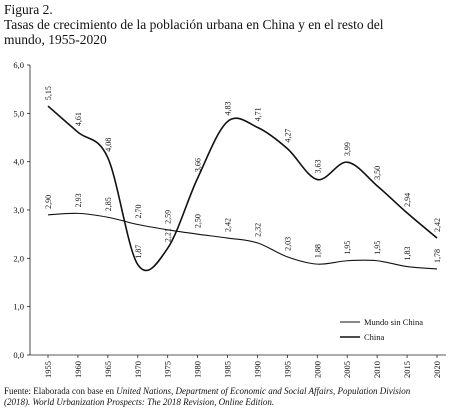  Describe the element at coordinates (377, 369) in the screenshot. I see `x-tick-label: 2010` at that location.